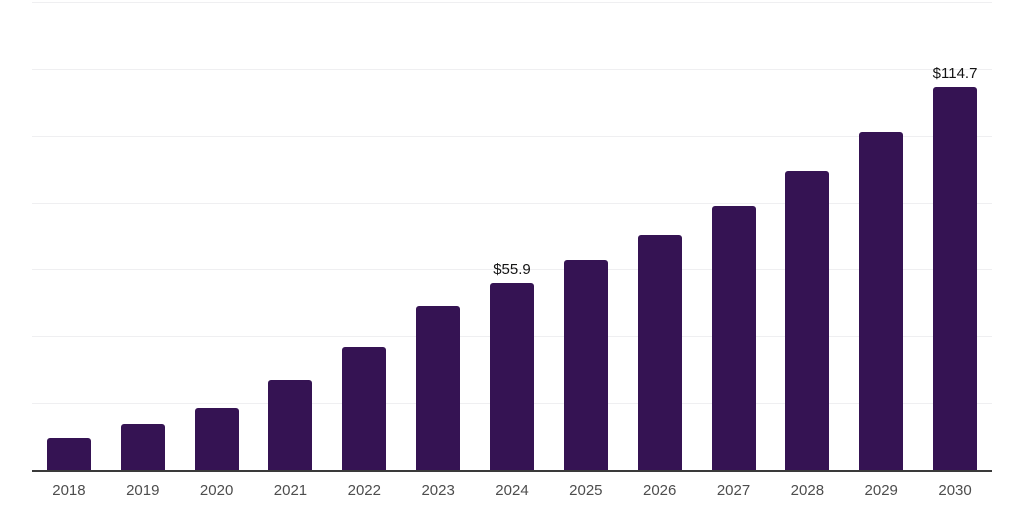 This screenshot has height=512, width=1024. What do you see at coordinates (364, 408) in the screenshot?
I see `bar-2022` at bounding box center [364, 408].